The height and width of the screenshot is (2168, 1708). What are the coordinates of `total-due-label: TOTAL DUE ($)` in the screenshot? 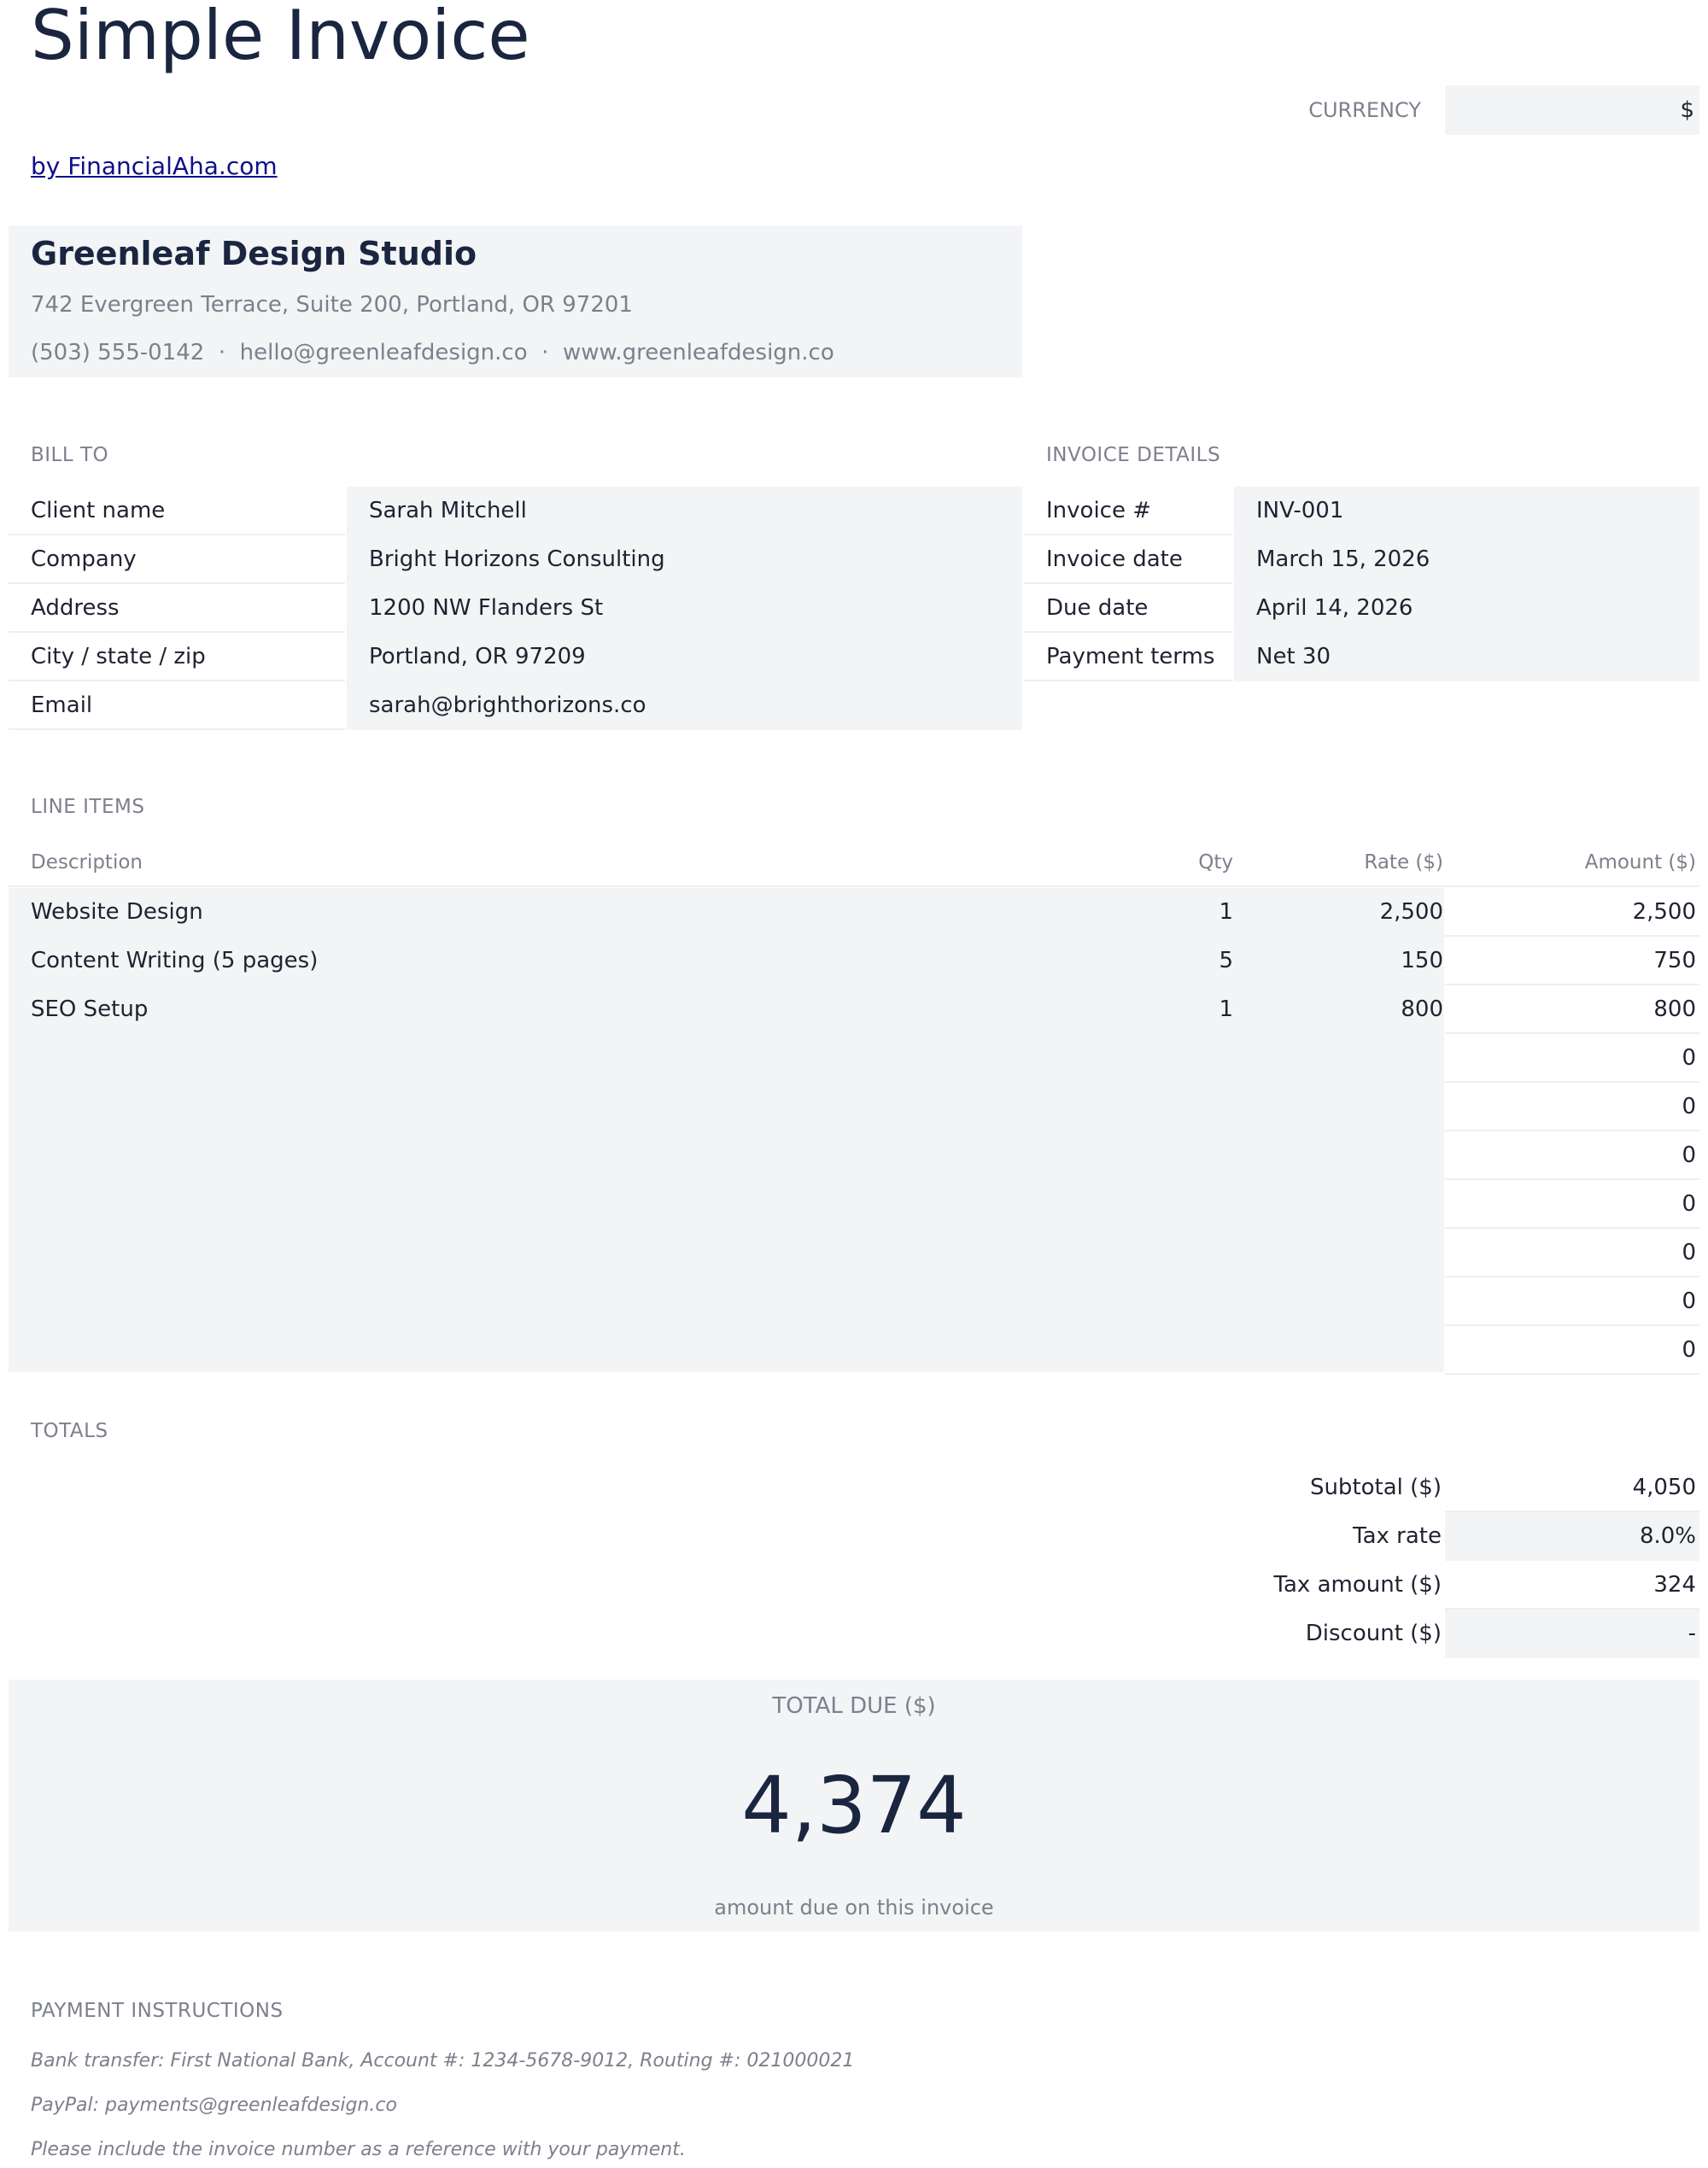 It's located at (854, 1706).